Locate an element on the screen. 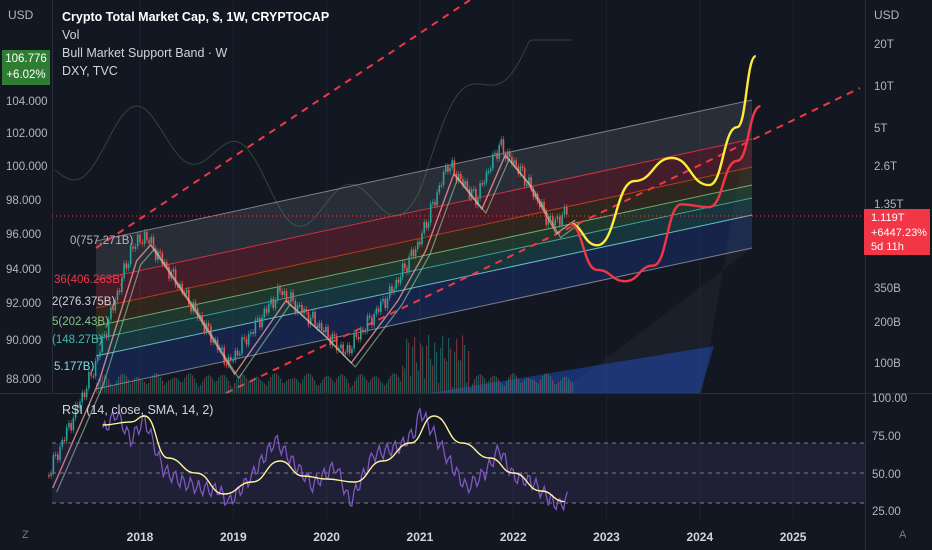 The width and height of the screenshot is (932, 550). compare-symbol-label: DXY, TVC is located at coordinates (90, 71).